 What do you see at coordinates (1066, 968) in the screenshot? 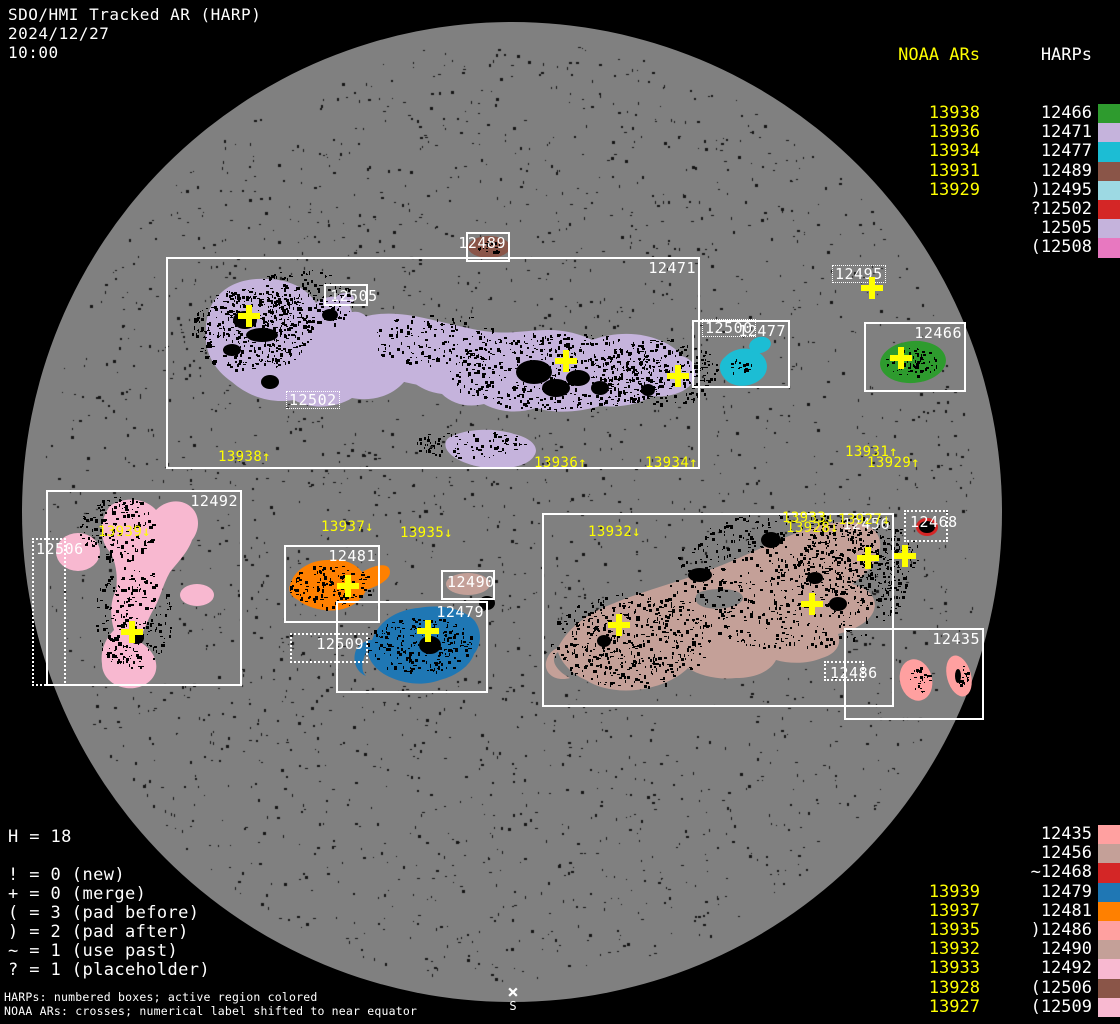
I see `legend-harp-id: 12492` at bounding box center [1066, 968].